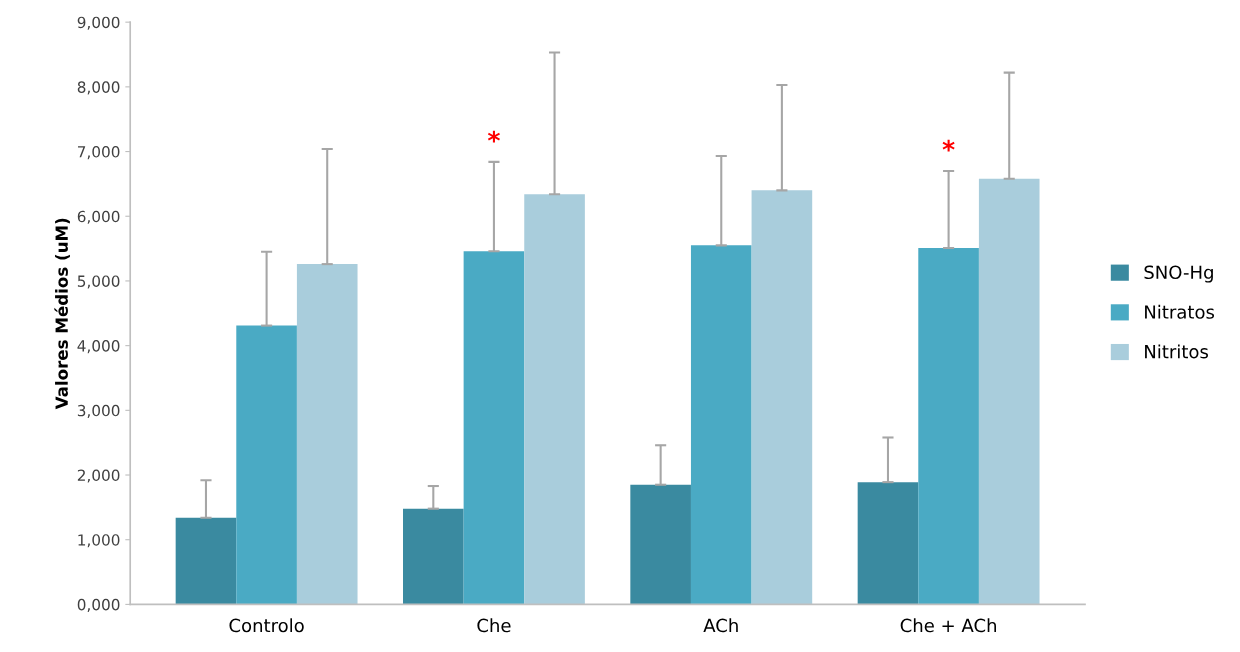  I want to click on y-tick-label: 5,000, so click(98, 282).